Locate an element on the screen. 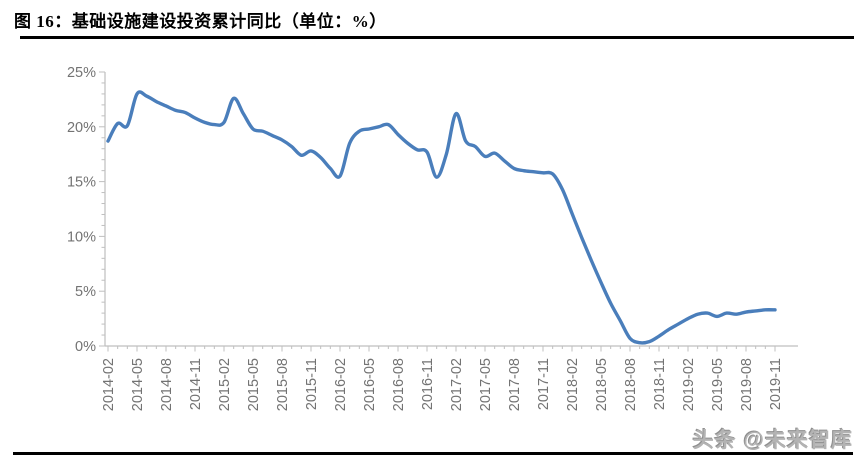  y-tick-label: 20% is located at coordinates (81, 128).